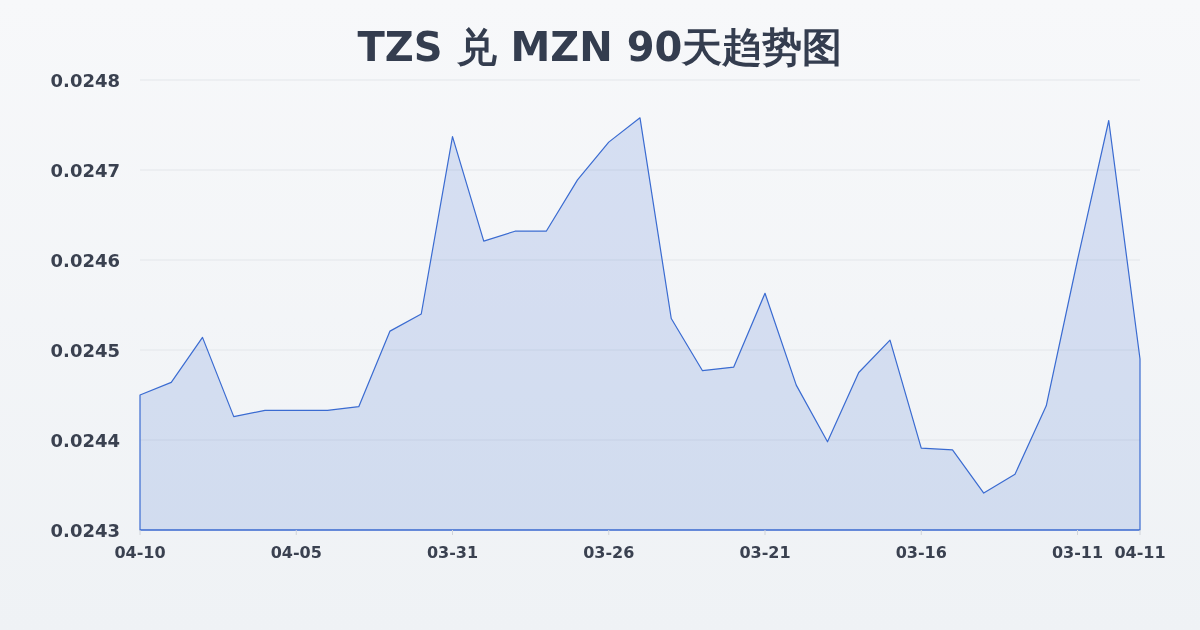  Describe the element at coordinates (85, 440) in the screenshot. I see `y-tick-label: 0.0244` at that location.